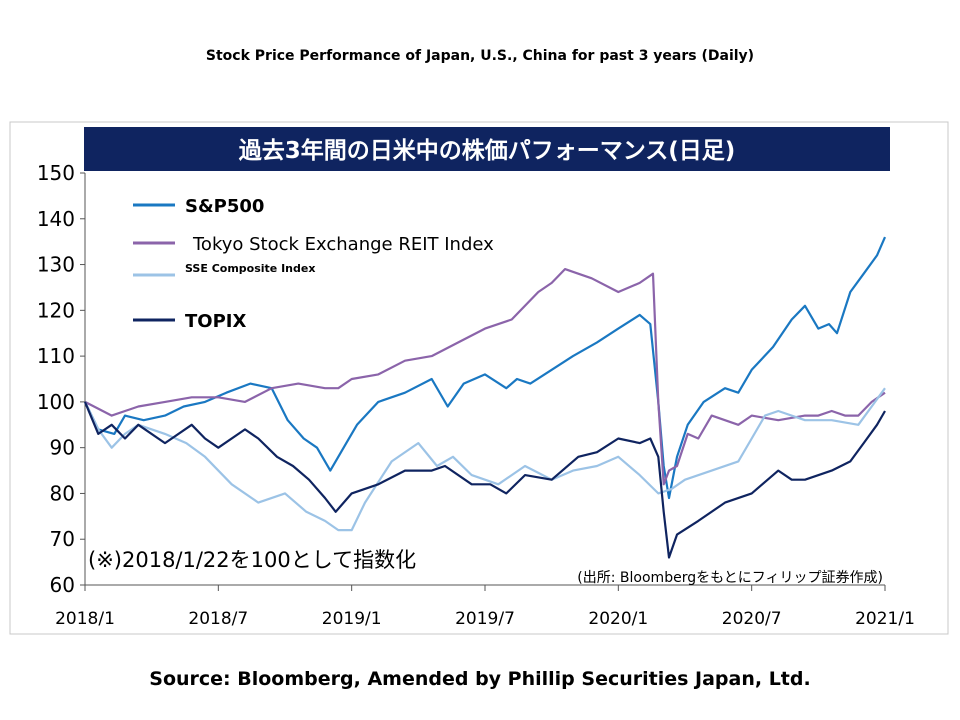 The image size is (960, 720). Describe the element at coordinates (62, 493) in the screenshot. I see `y-tick-label: 80` at that location.